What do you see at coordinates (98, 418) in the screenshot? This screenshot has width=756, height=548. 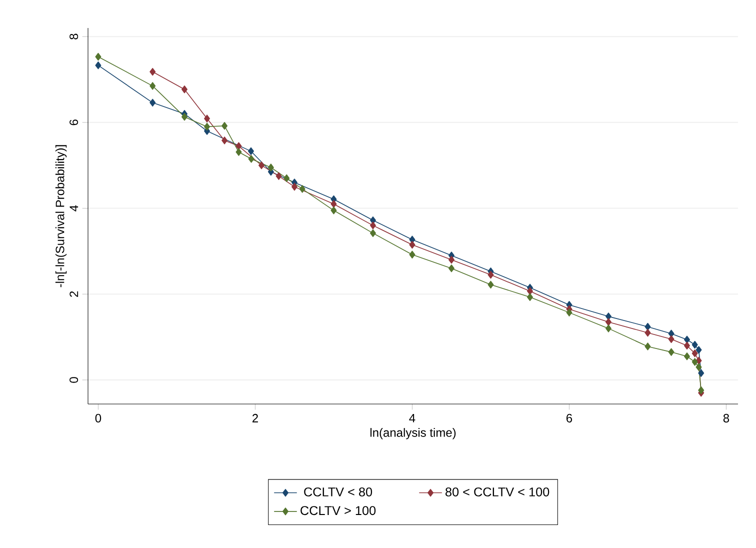 I see `x-tick-label: 0` at bounding box center [98, 418].